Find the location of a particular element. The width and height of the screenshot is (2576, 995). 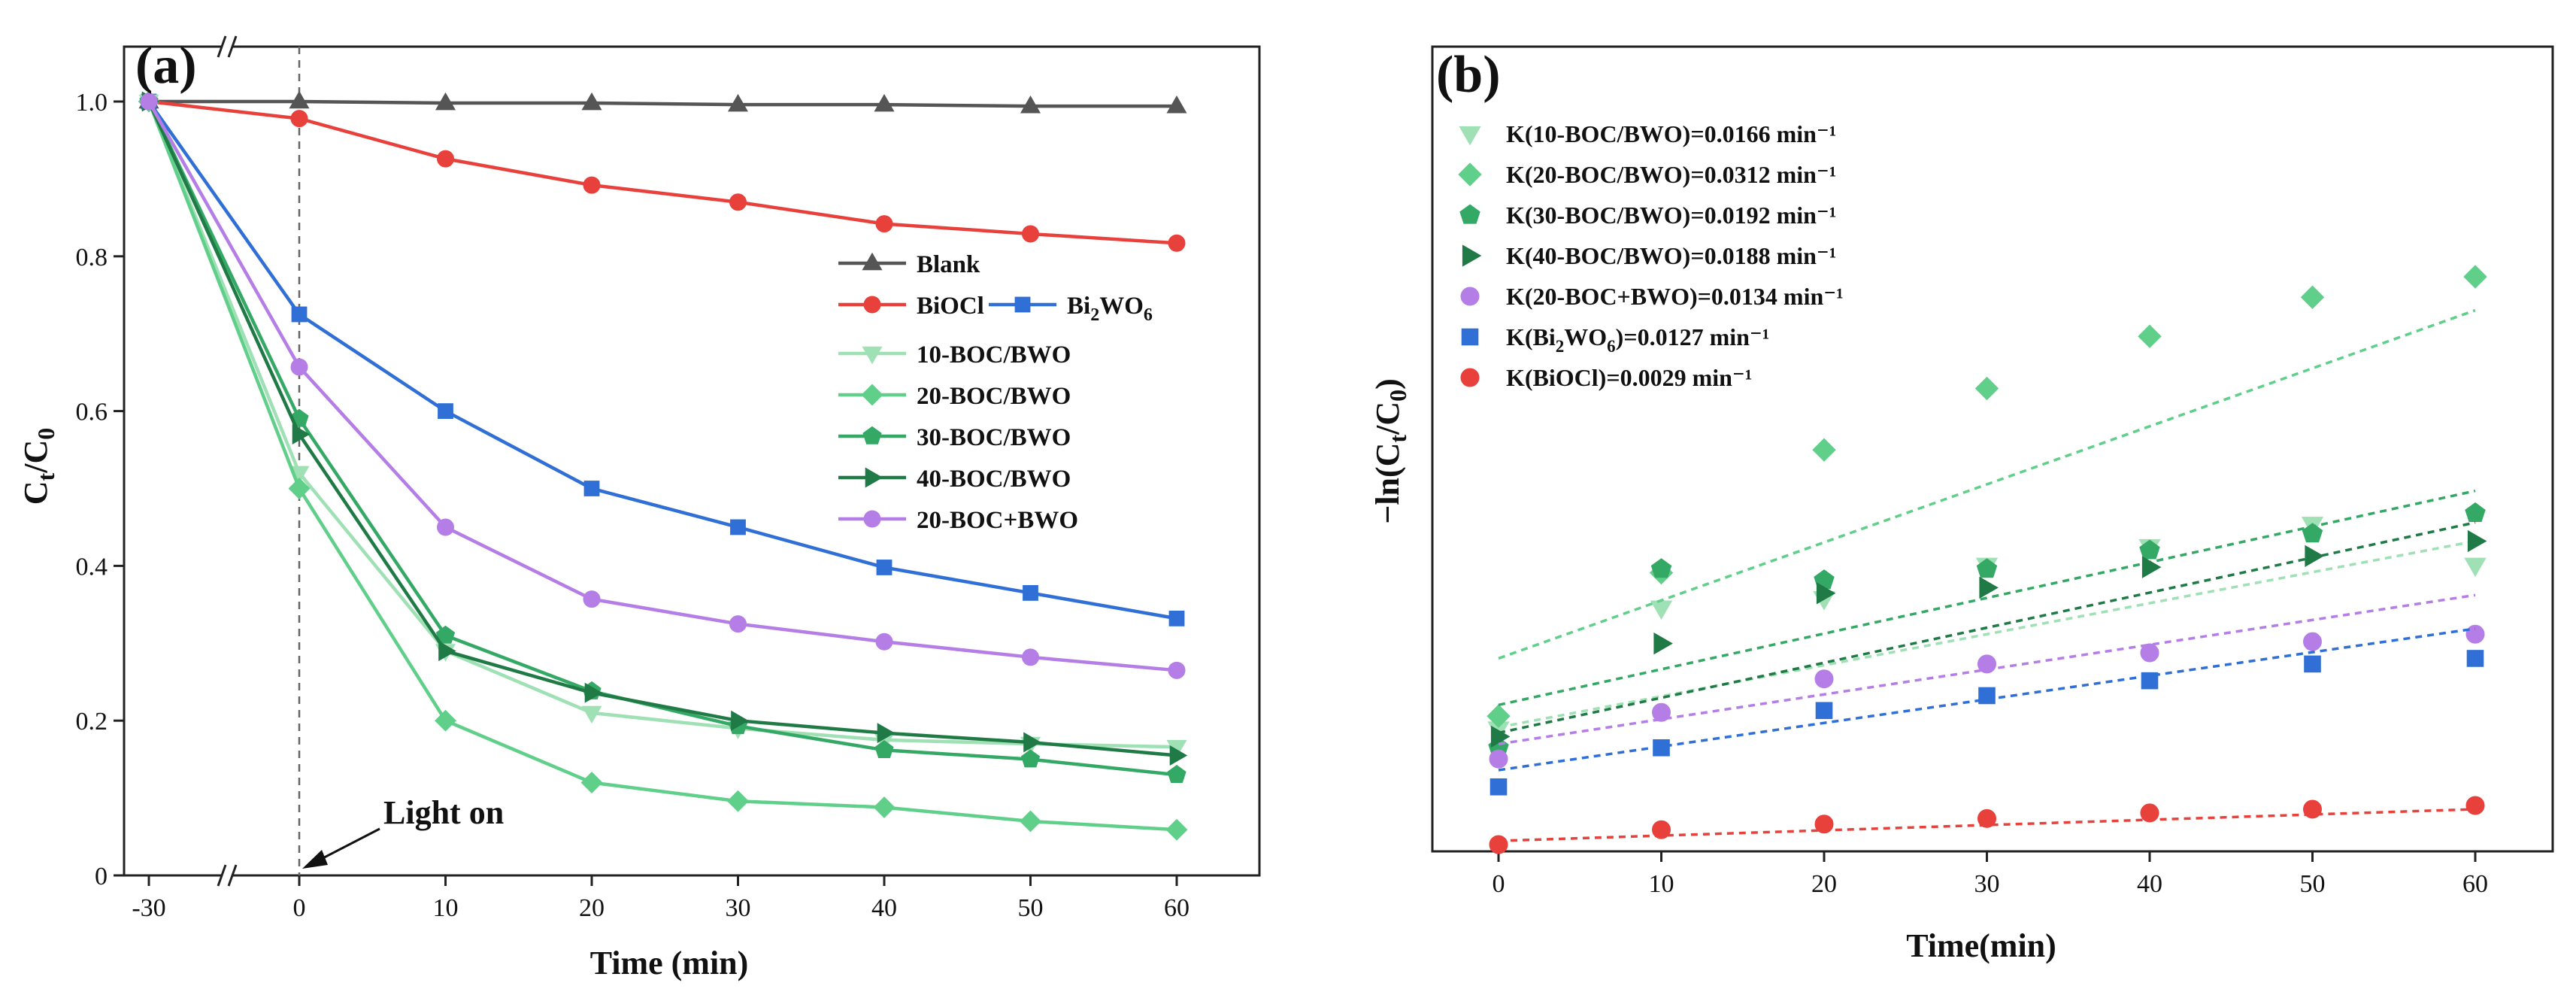

legend-label: K(20-BOC/BWO)=0.0312 min⁻¹ is located at coordinates (1671, 174).